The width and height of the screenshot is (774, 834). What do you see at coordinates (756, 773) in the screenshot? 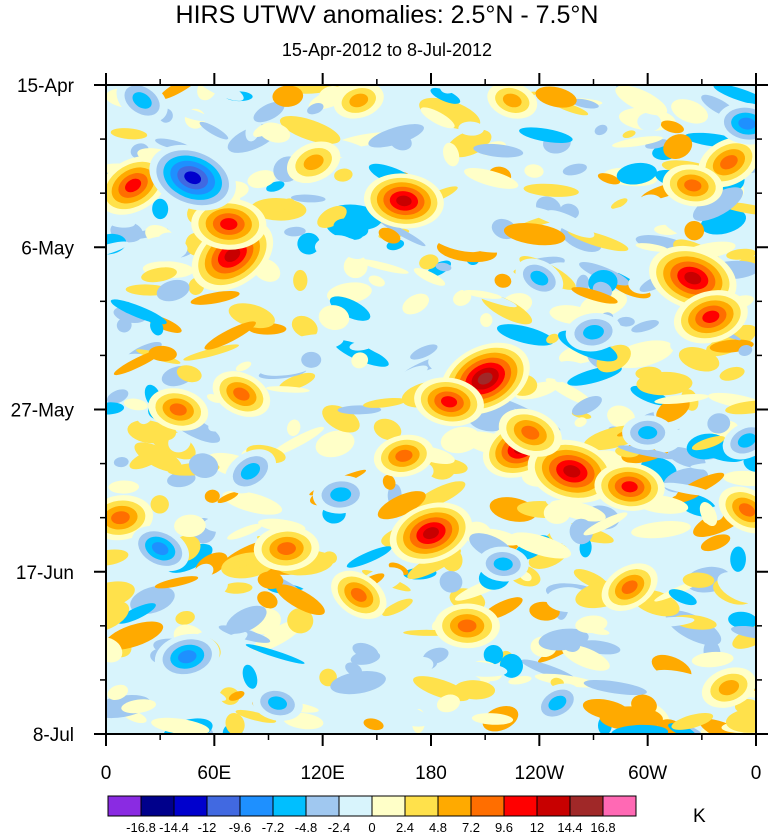
I see `x-tick-label: 0` at bounding box center [756, 773].